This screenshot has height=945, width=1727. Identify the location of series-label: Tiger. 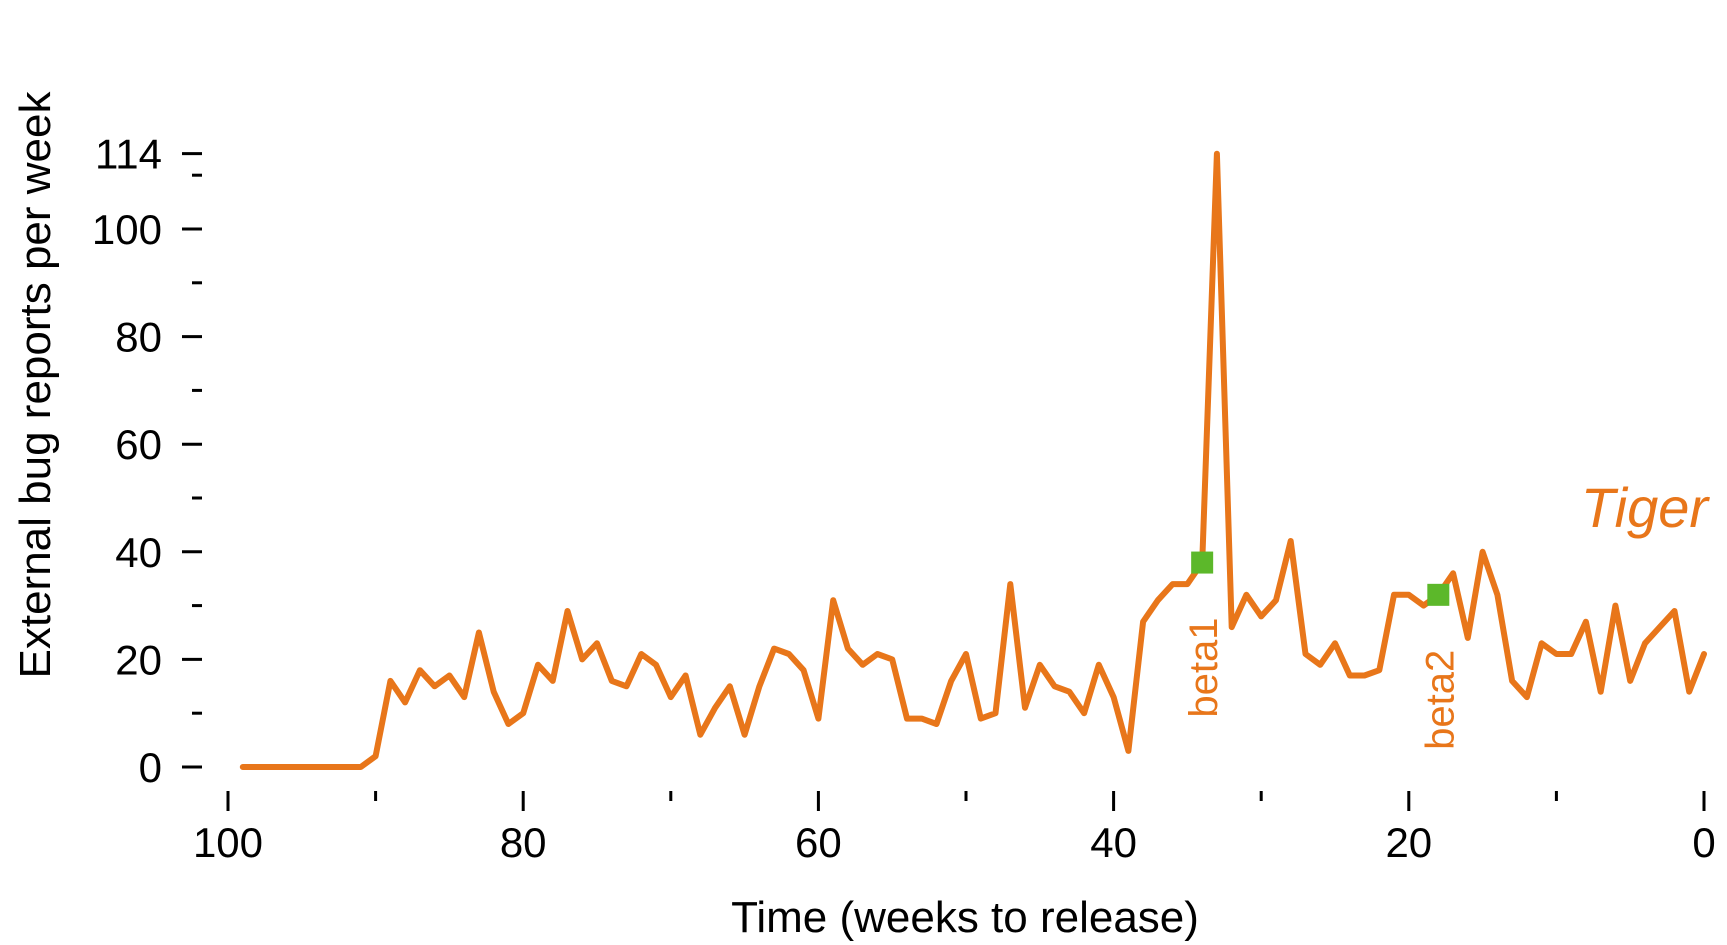
(1645, 507).